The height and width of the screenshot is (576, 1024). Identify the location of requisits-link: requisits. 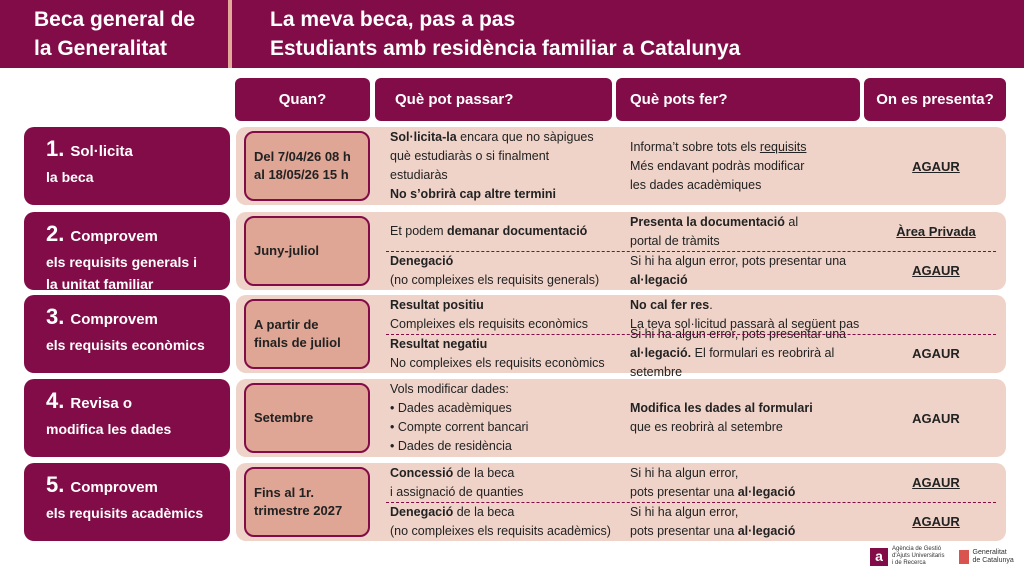
(783, 146).